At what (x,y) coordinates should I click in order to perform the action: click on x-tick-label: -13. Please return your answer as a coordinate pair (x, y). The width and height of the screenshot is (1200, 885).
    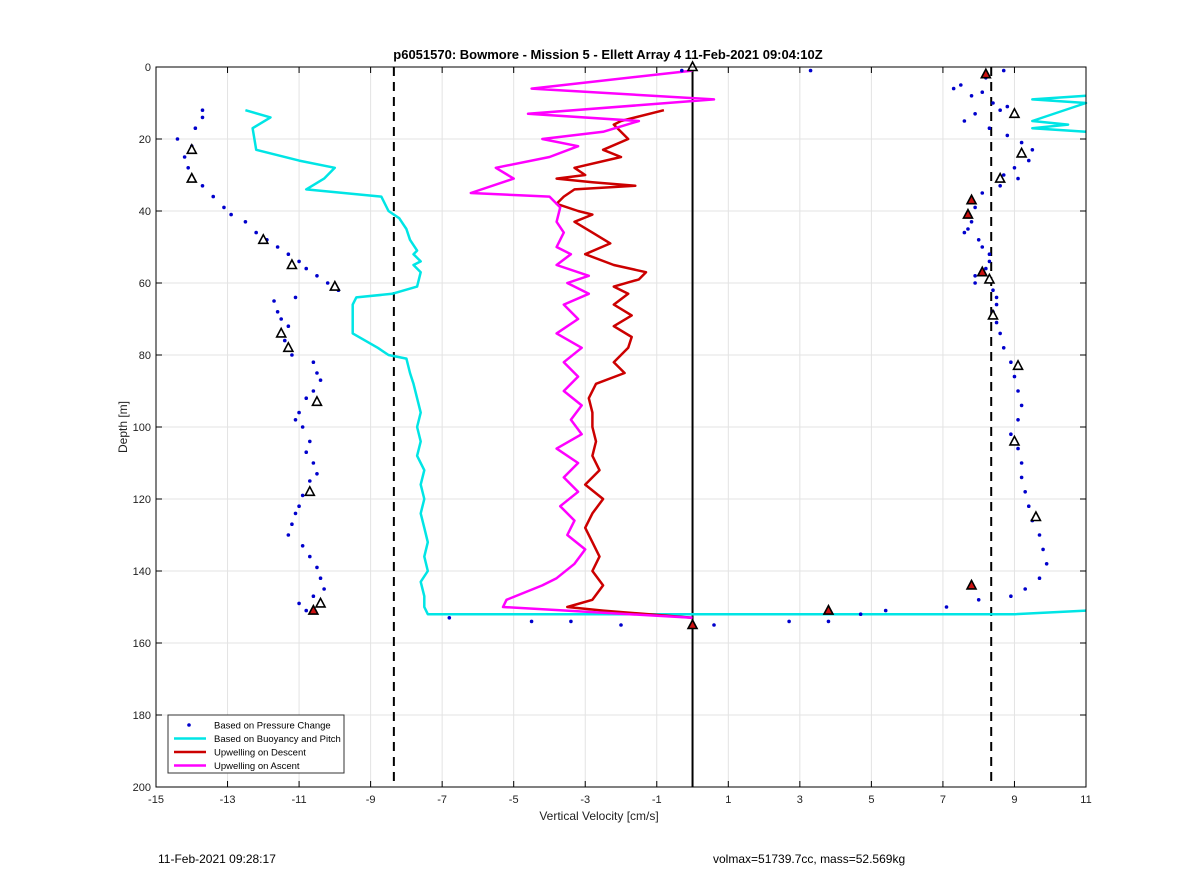
    Looking at the image, I should click on (228, 800).